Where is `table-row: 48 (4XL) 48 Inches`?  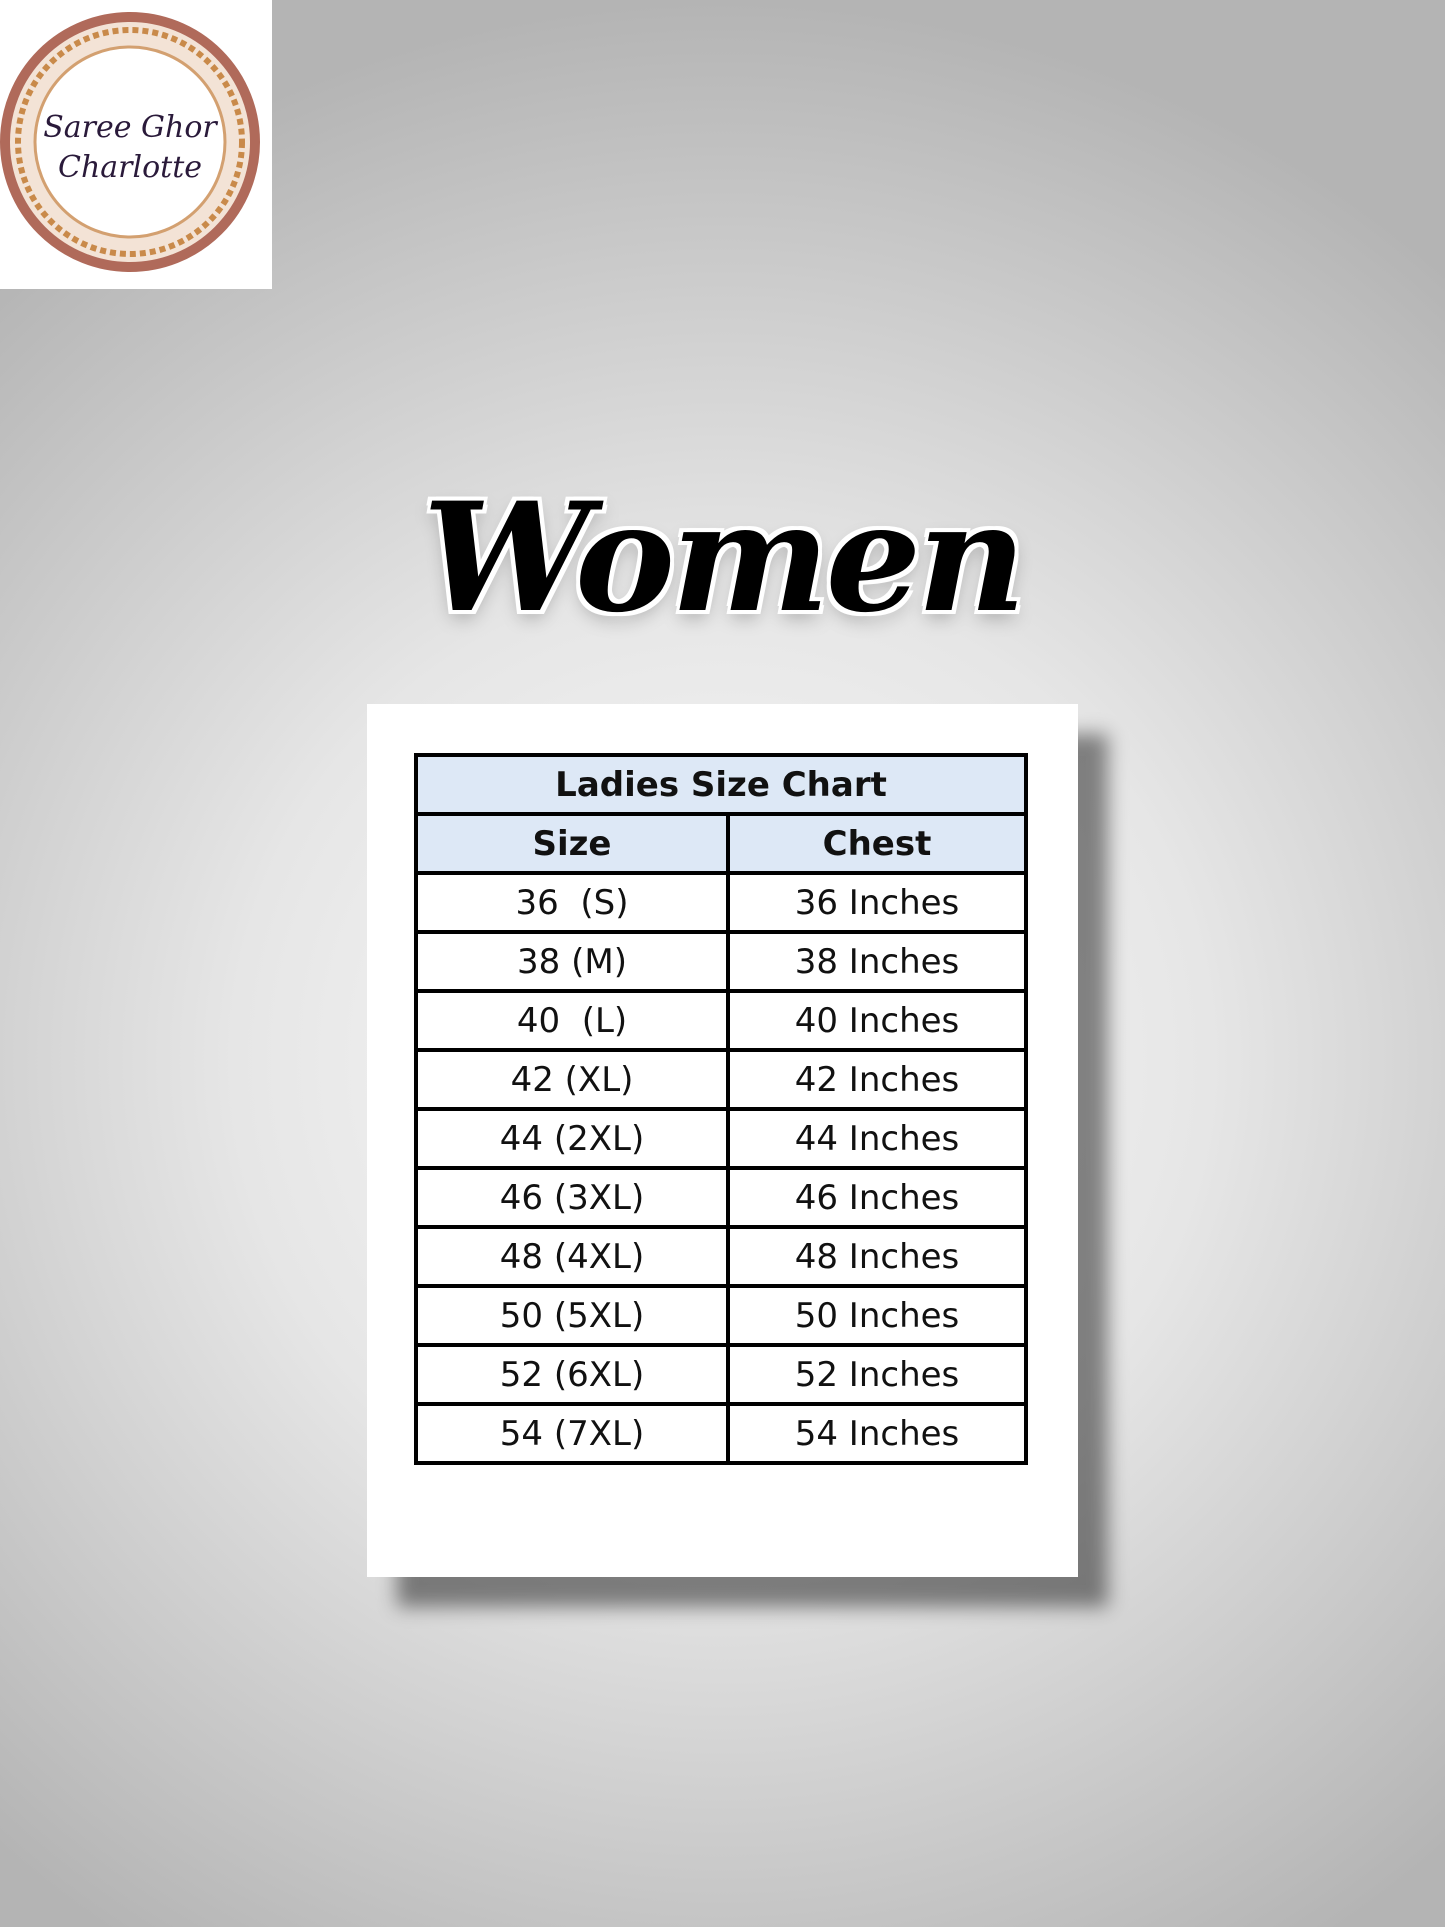
table-row: 48 (4XL) 48 Inches is located at coordinates (721, 1256).